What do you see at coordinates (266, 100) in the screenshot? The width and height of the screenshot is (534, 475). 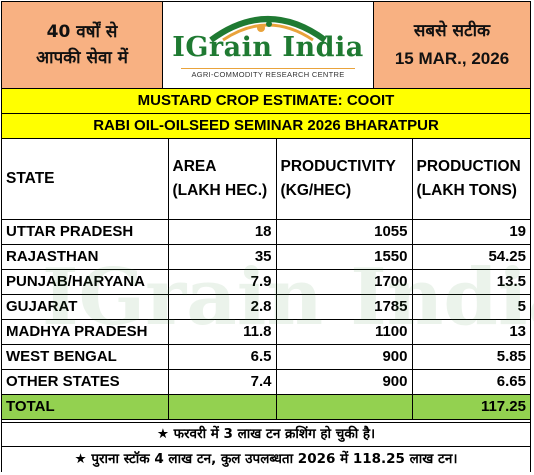 I see `main-title: MUSTARD CROP ESTIMATE: COOIT` at bounding box center [266, 100].